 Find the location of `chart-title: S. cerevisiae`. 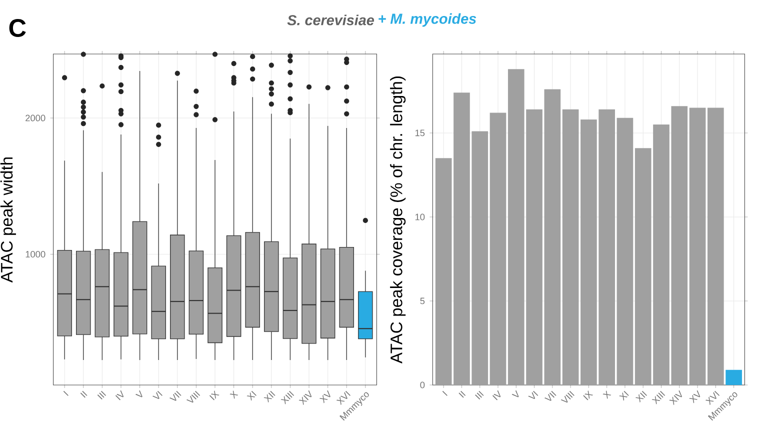

chart-title: S. cerevisiae is located at coordinates (330, 20).